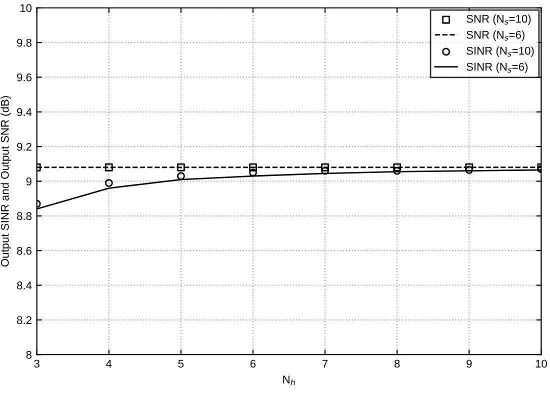 The image size is (550, 394). I want to click on x-tick-label: 7, so click(325, 364).